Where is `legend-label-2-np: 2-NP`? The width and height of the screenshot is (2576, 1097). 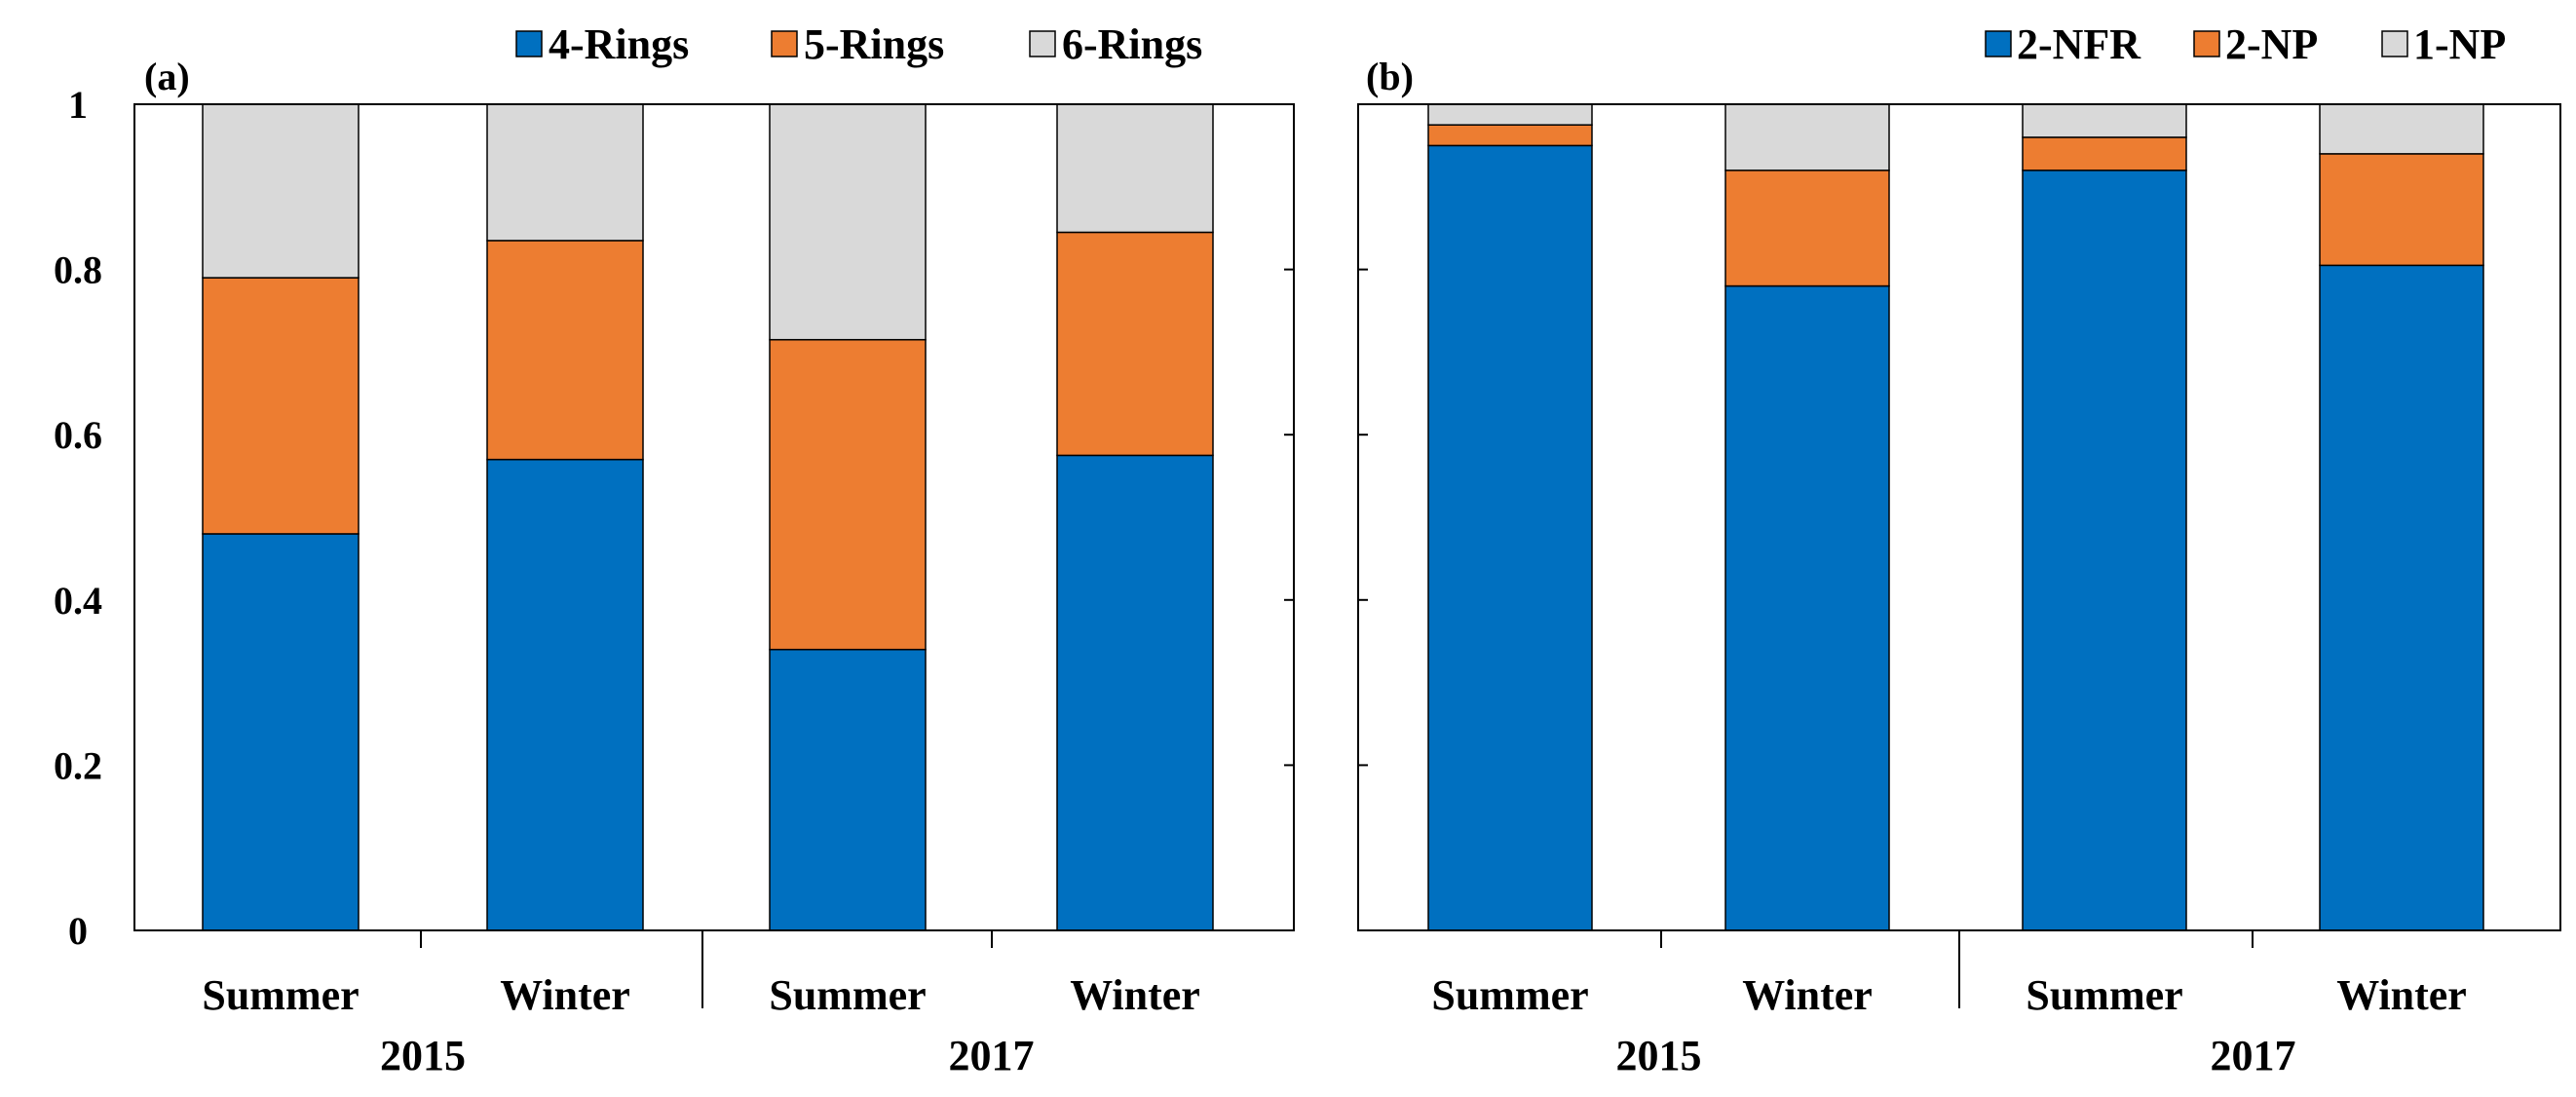
legend-label-2-np: 2-NP is located at coordinates (2271, 44).